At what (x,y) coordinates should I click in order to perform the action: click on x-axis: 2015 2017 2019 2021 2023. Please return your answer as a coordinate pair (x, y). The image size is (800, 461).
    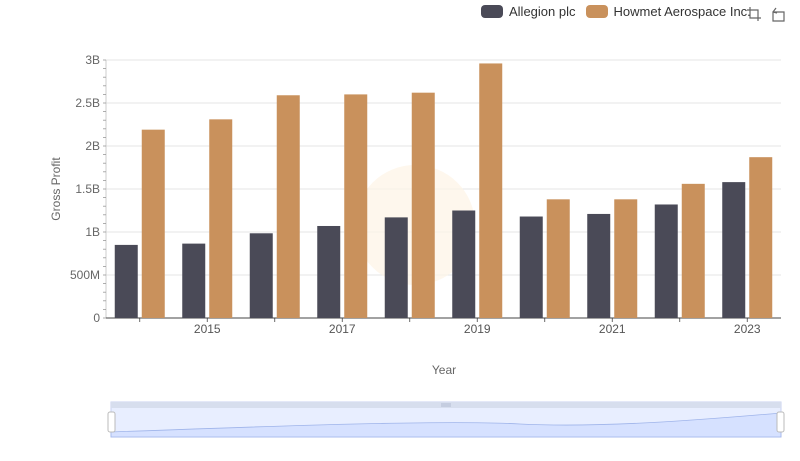
    Looking at the image, I should click on (443, 326).